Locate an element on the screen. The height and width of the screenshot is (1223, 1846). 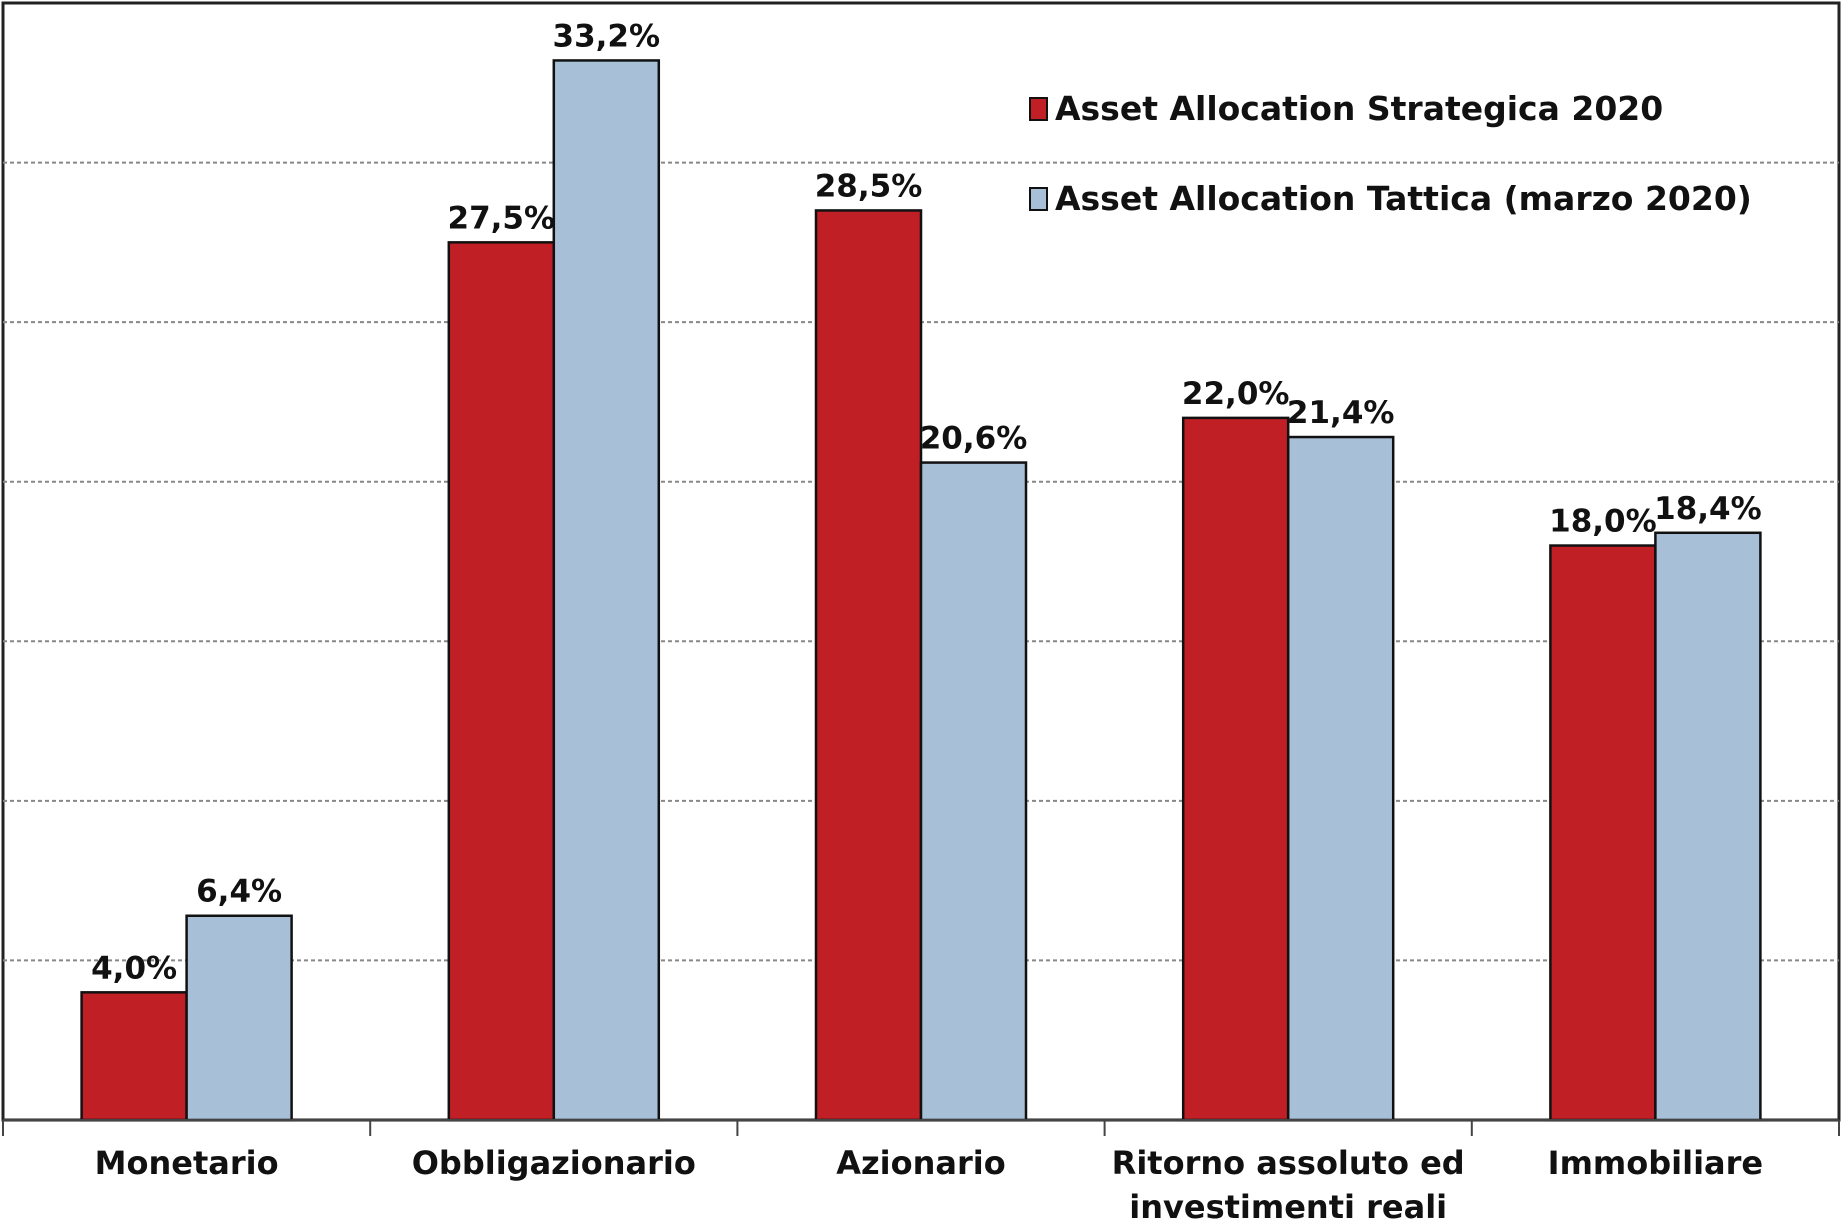
category-label: Immobiliare is located at coordinates (1655, 1163).